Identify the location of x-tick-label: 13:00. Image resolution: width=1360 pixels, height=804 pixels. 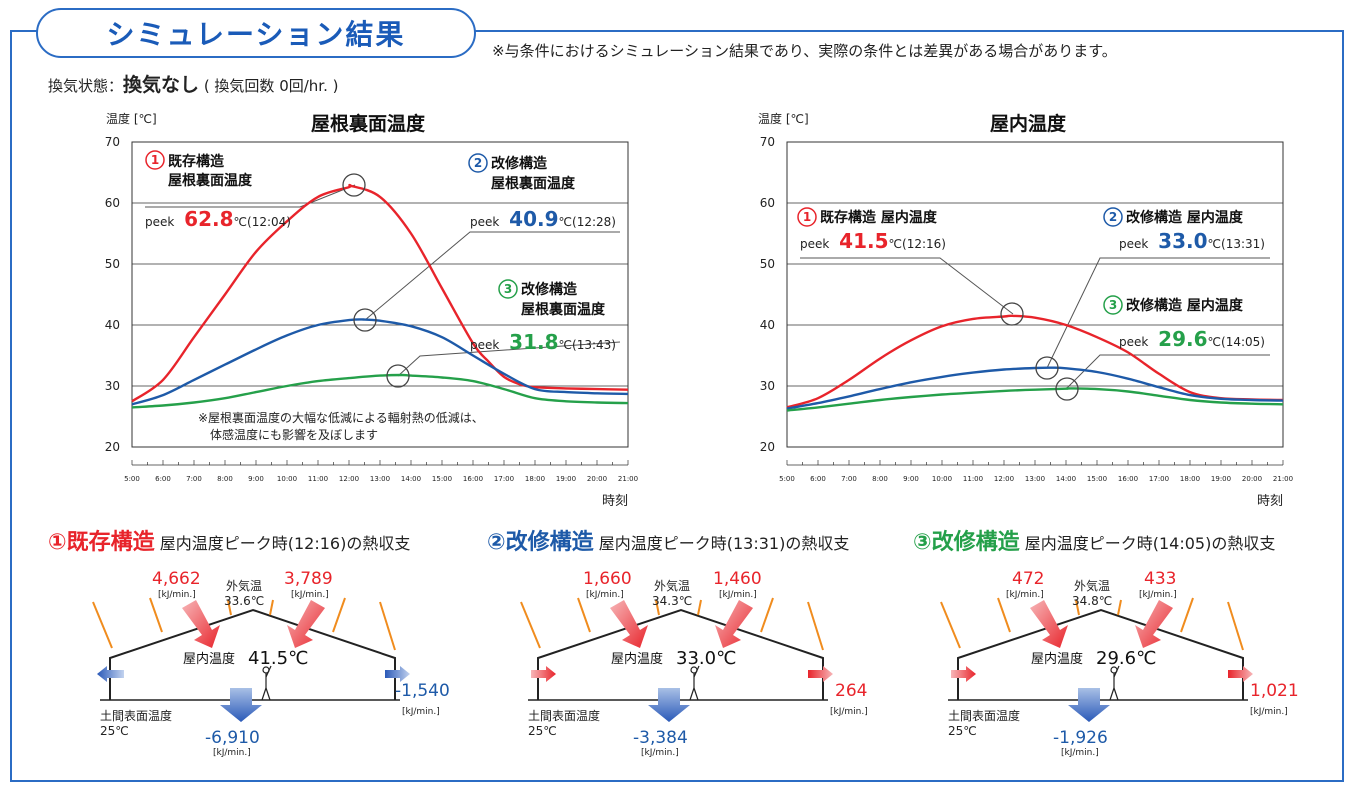
(1035, 479).